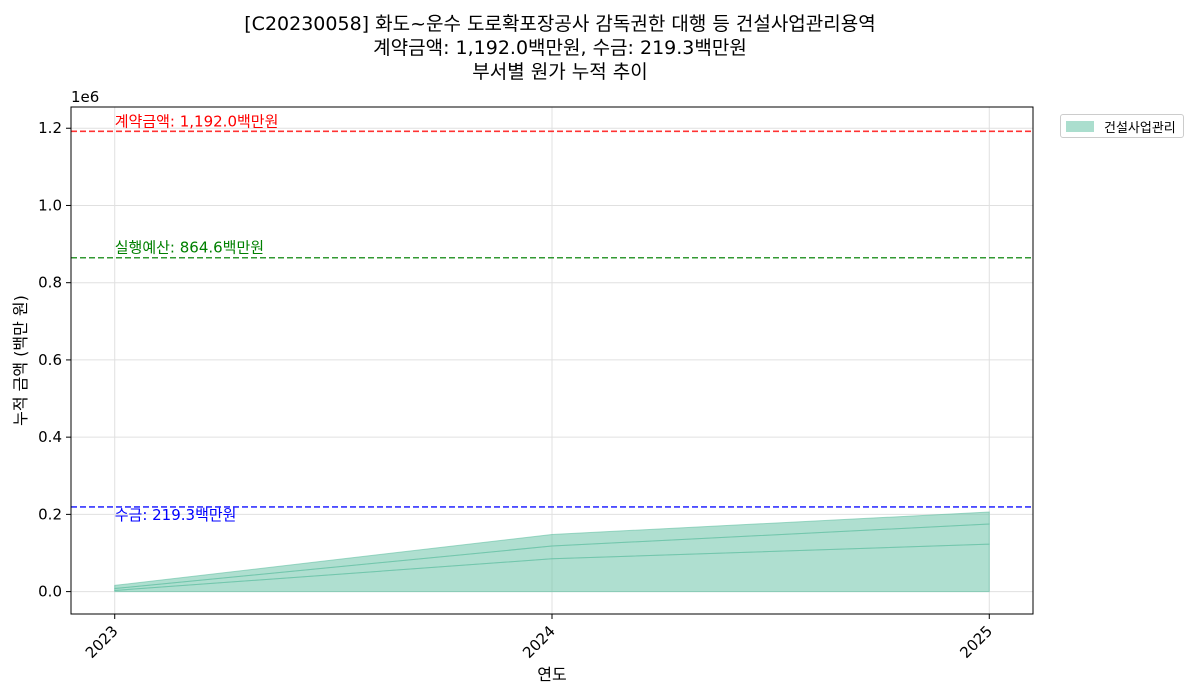  What do you see at coordinates (50, 514) in the screenshot?
I see `y-tick-label: 0.2` at bounding box center [50, 514].